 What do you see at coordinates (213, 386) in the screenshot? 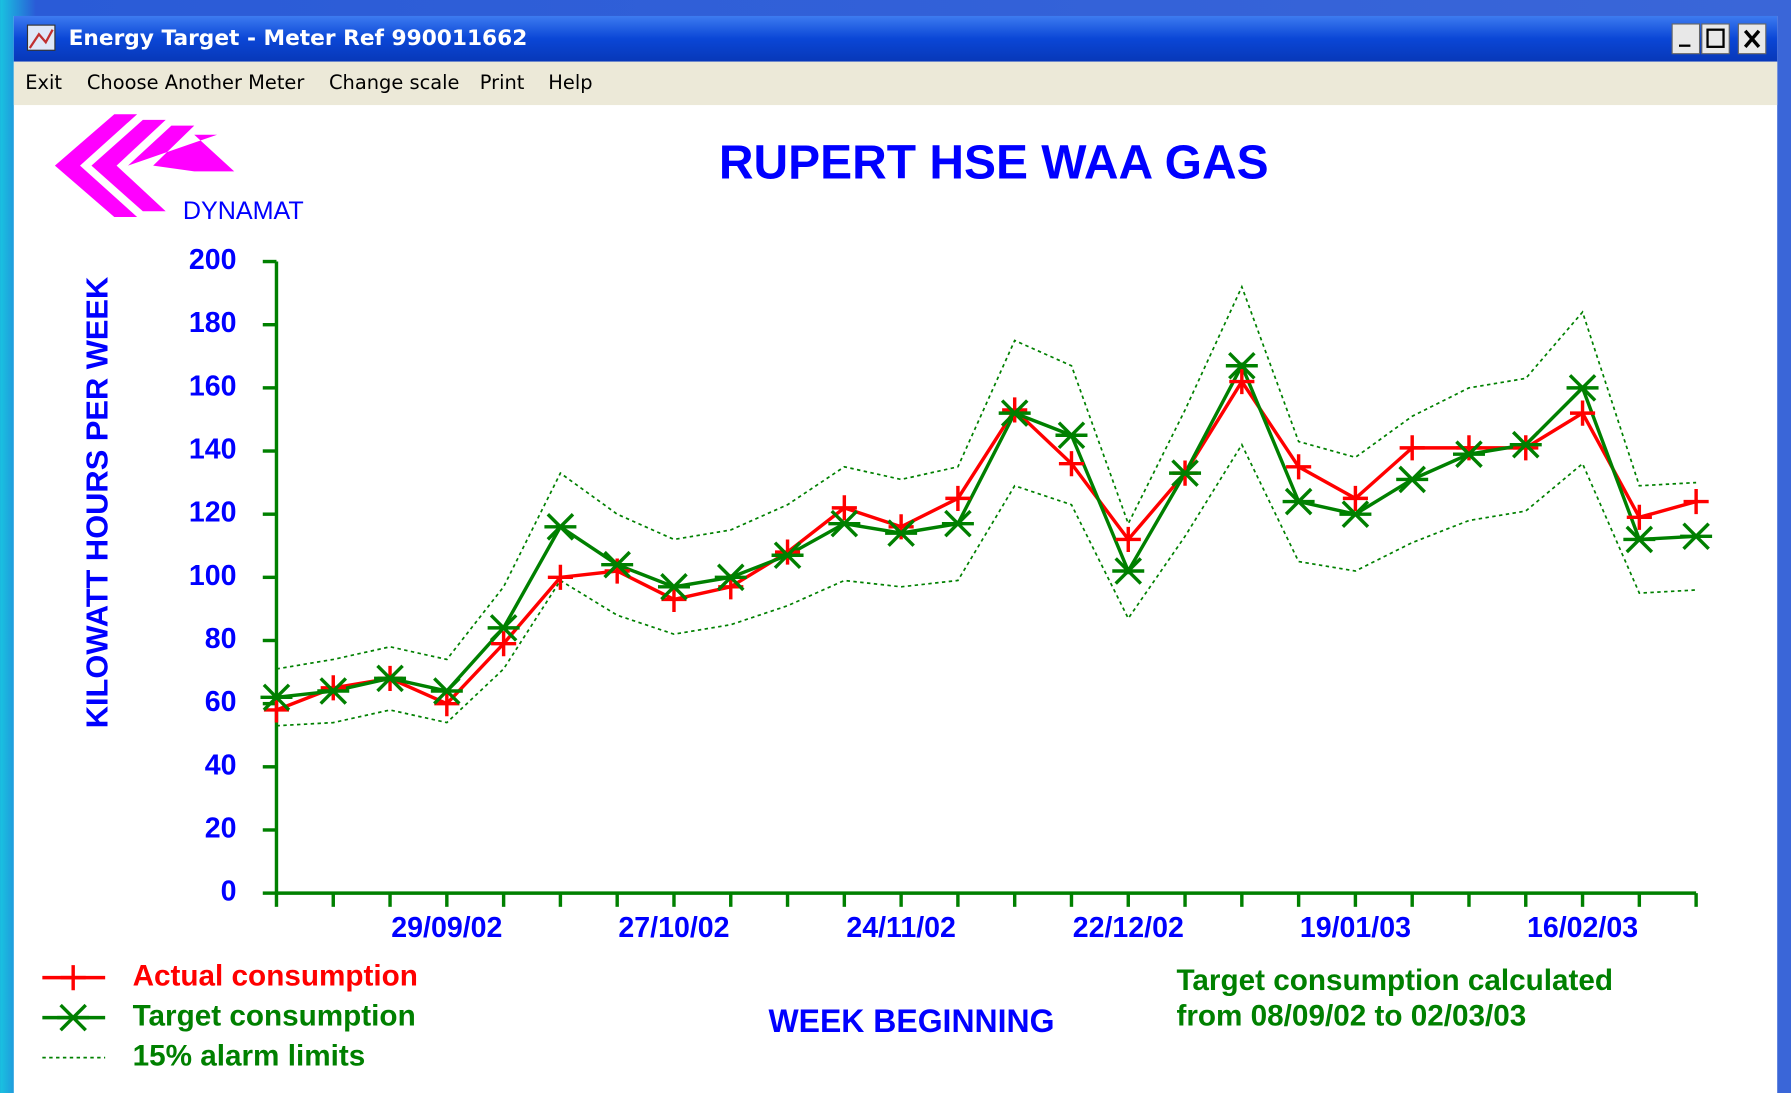
I see `y-tick-label: 160` at bounding box center [213, 386].